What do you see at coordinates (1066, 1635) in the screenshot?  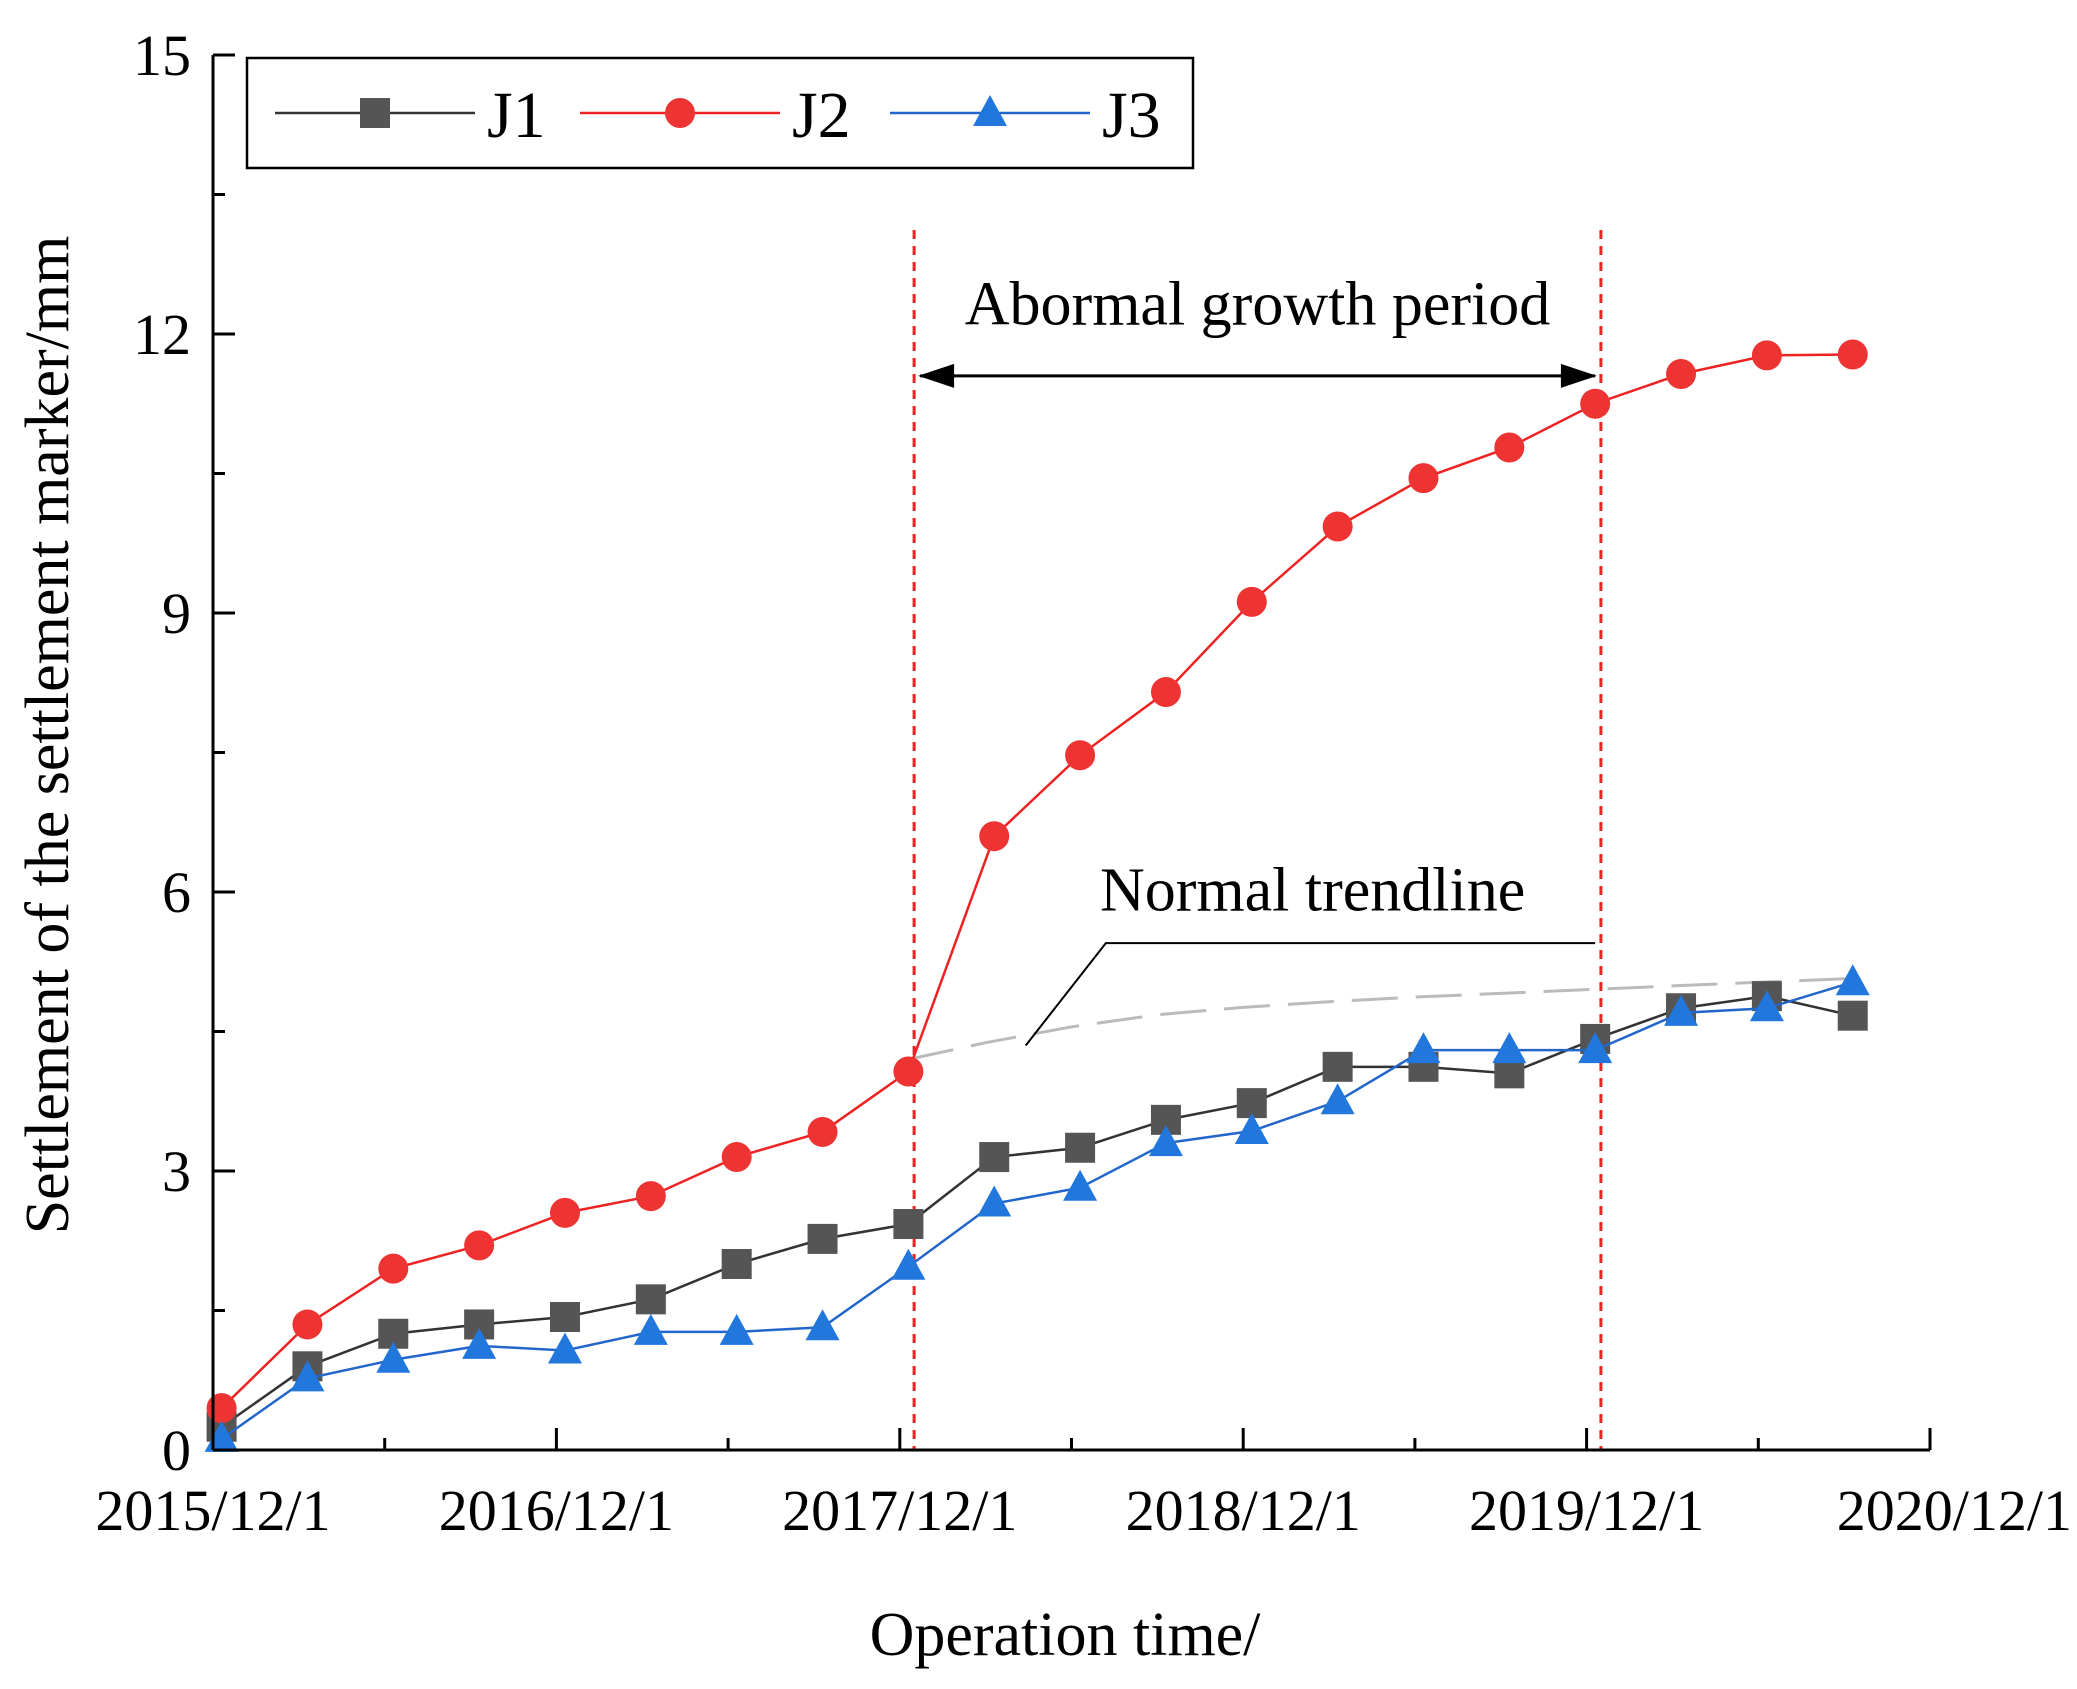 I see `x-axis-title: Operation time/` at bounding box center [1066, 1635].